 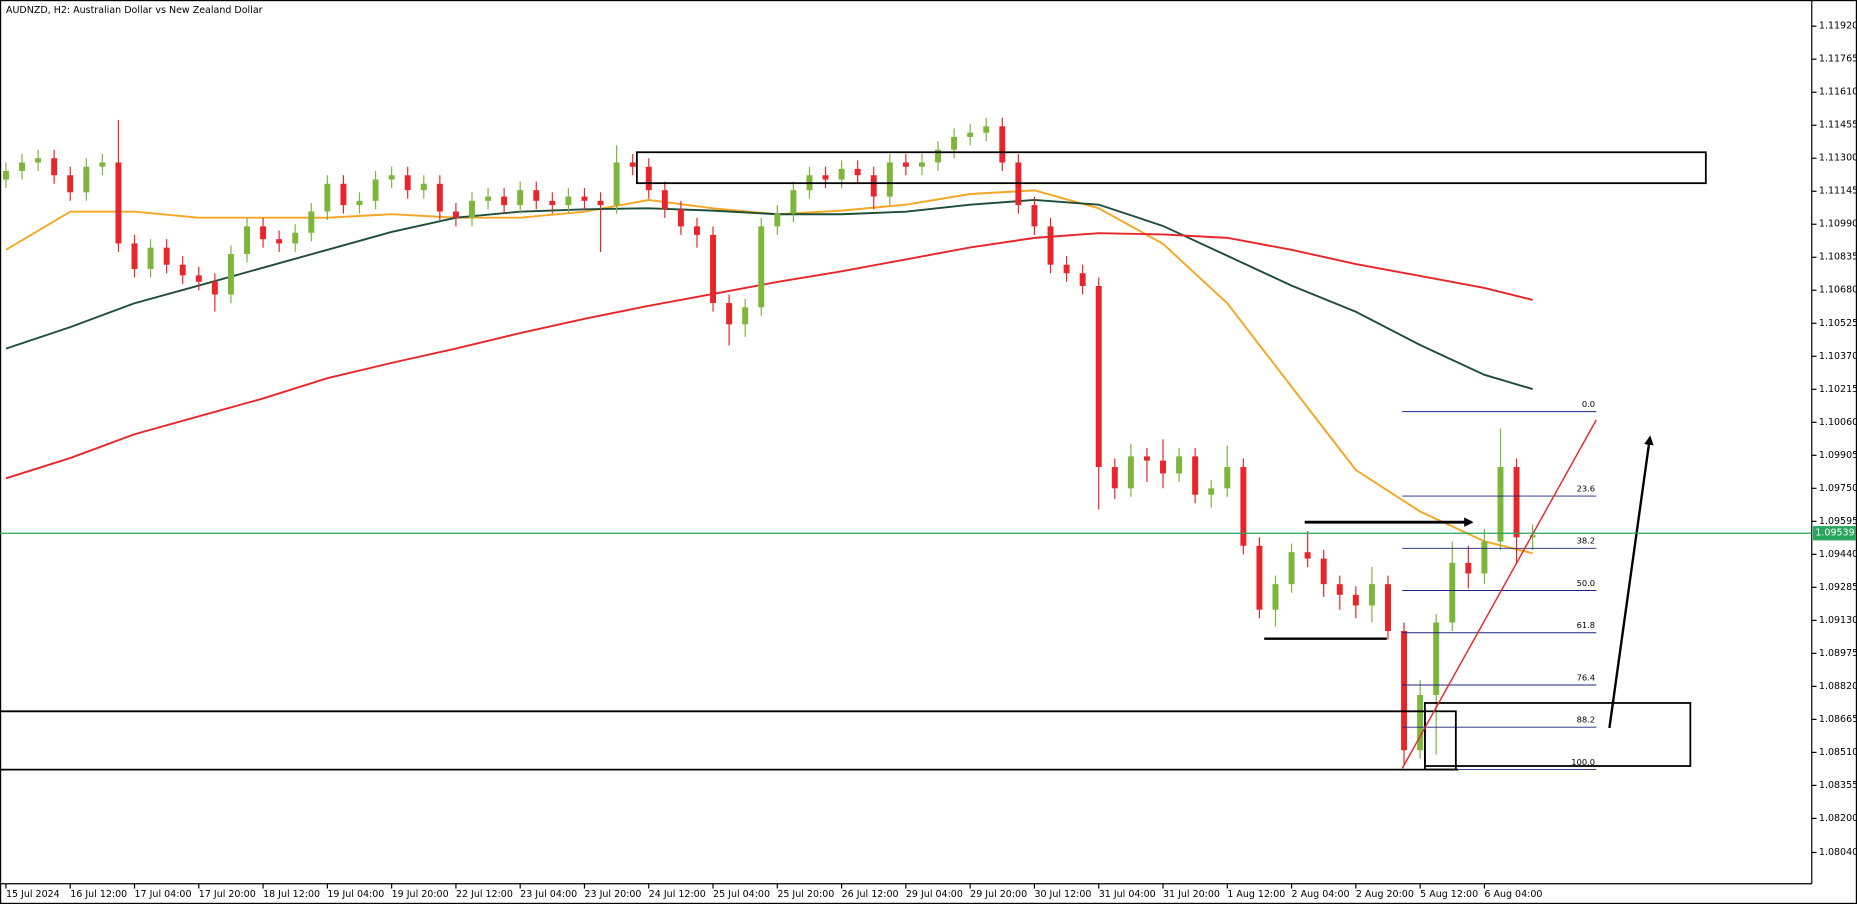 What do you see at coordinates (1838, 521) in the screenshot?
I see `y-tick-label: 1.09595` at bounding box center [1838, 521].